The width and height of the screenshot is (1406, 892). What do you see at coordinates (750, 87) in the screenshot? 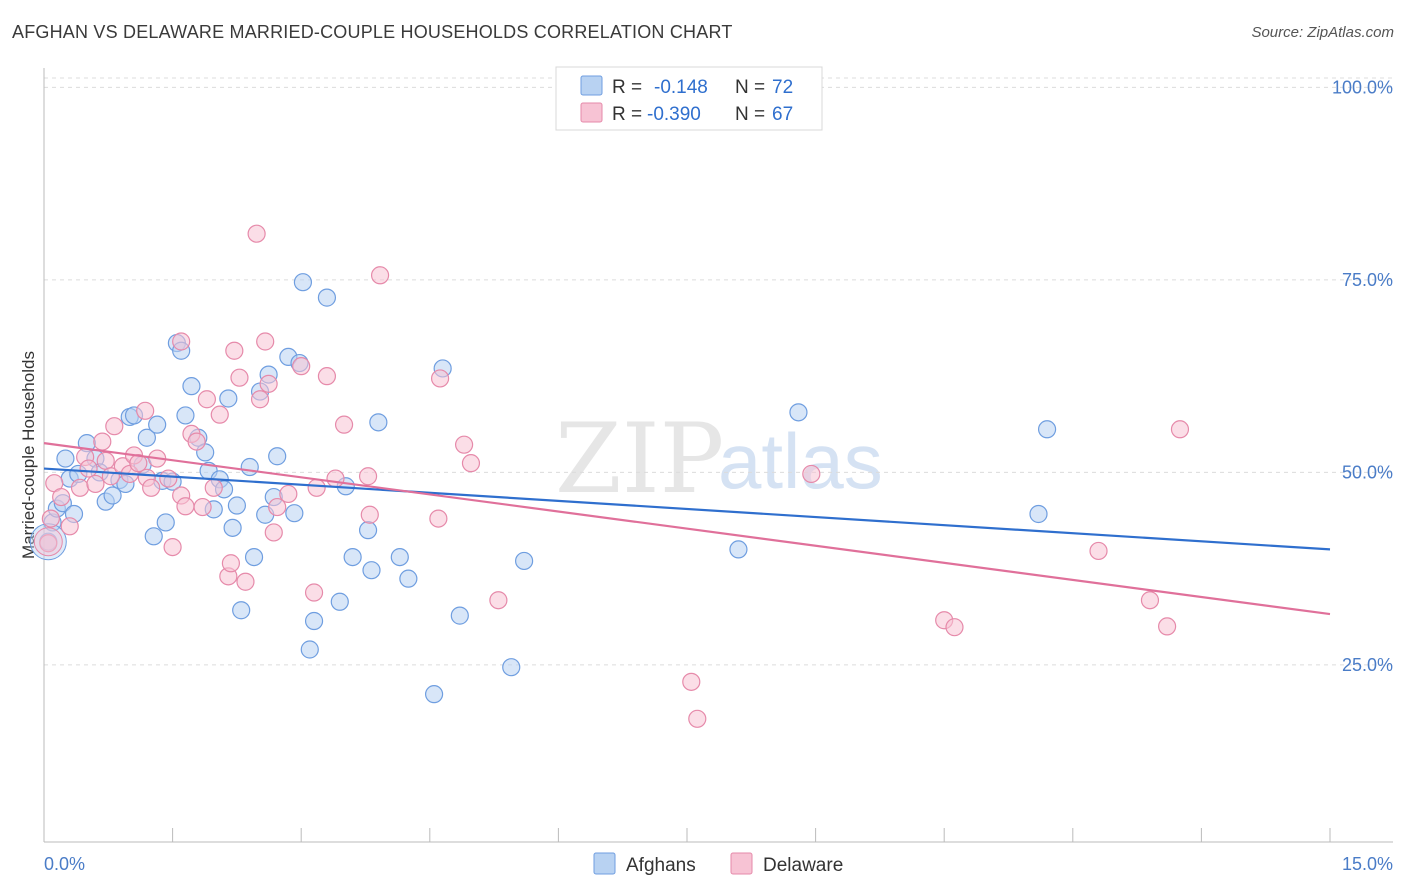
I see `legend-n-label-afghans: N =` at bounding box center [750, 87].